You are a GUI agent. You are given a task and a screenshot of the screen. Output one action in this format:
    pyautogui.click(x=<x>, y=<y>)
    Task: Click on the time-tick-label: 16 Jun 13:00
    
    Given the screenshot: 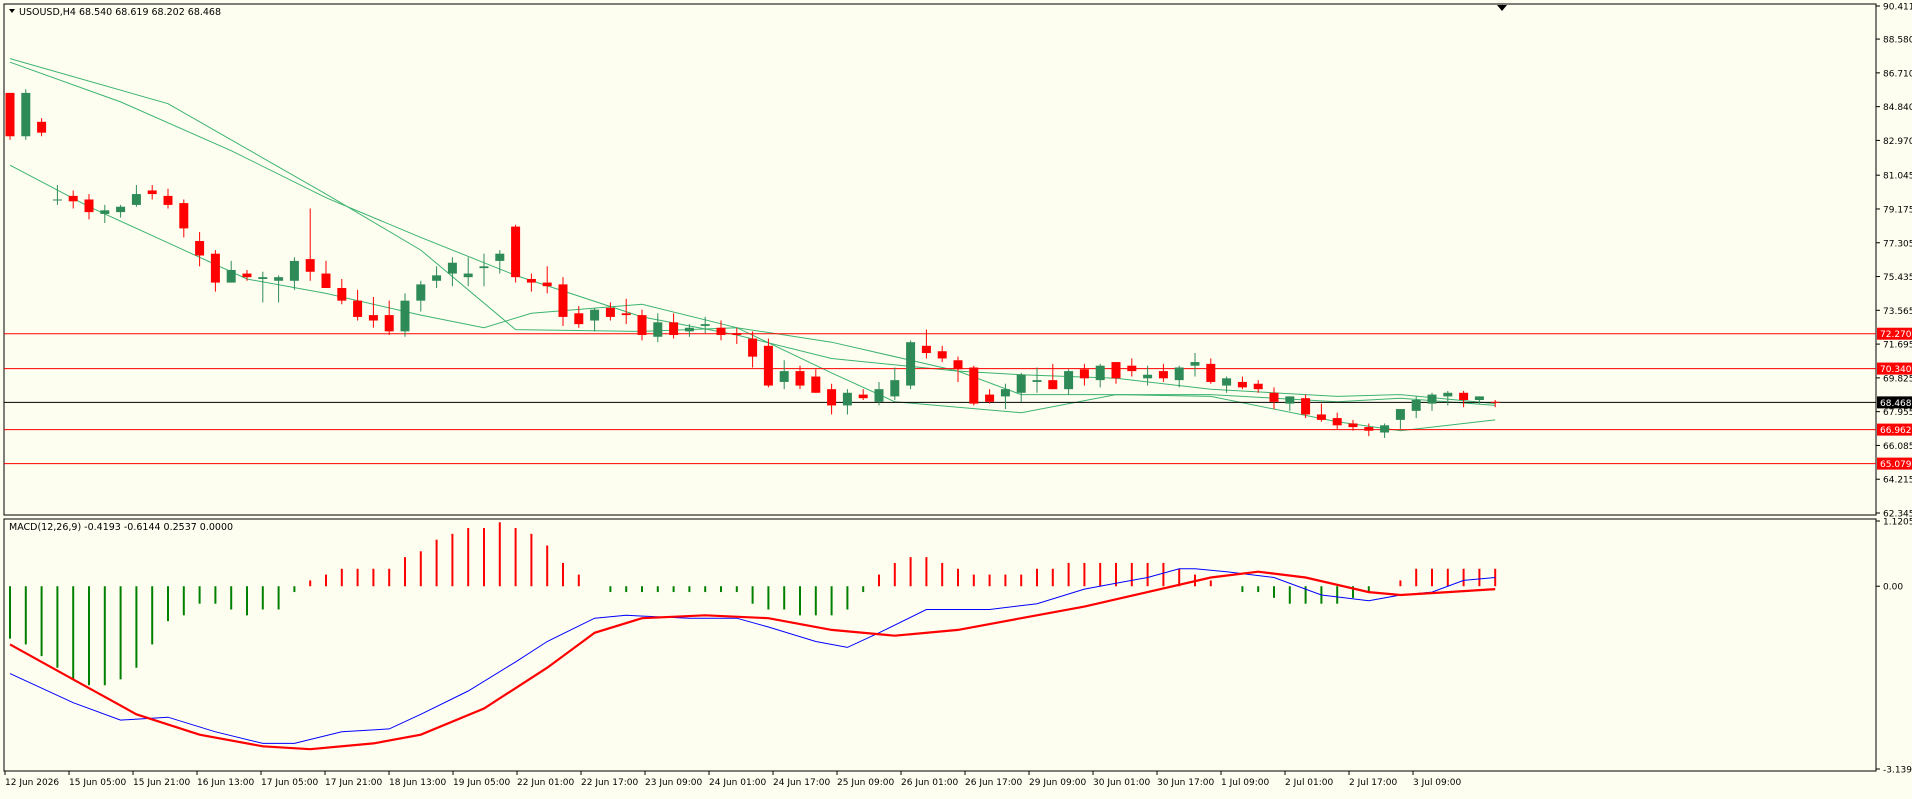 What is the action you would take?
    pyautogui.click(x=225, y=783)
    